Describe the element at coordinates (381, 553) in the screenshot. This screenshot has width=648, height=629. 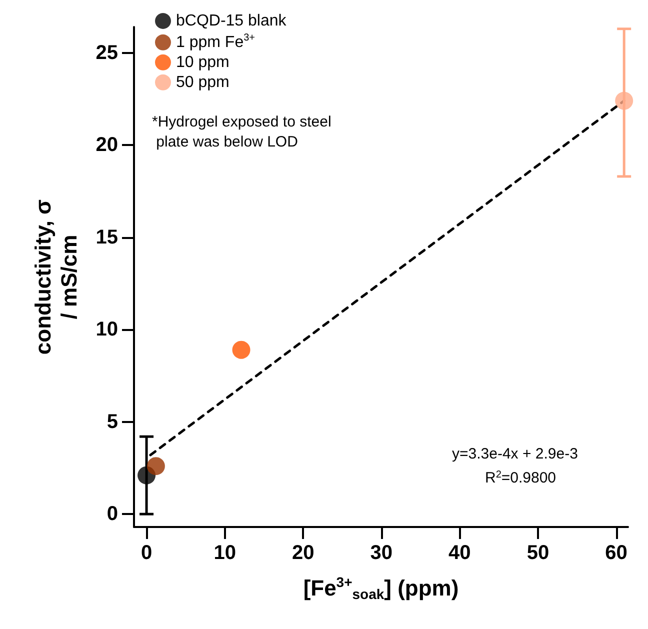
I see `x-tick-label: 30` at that location.